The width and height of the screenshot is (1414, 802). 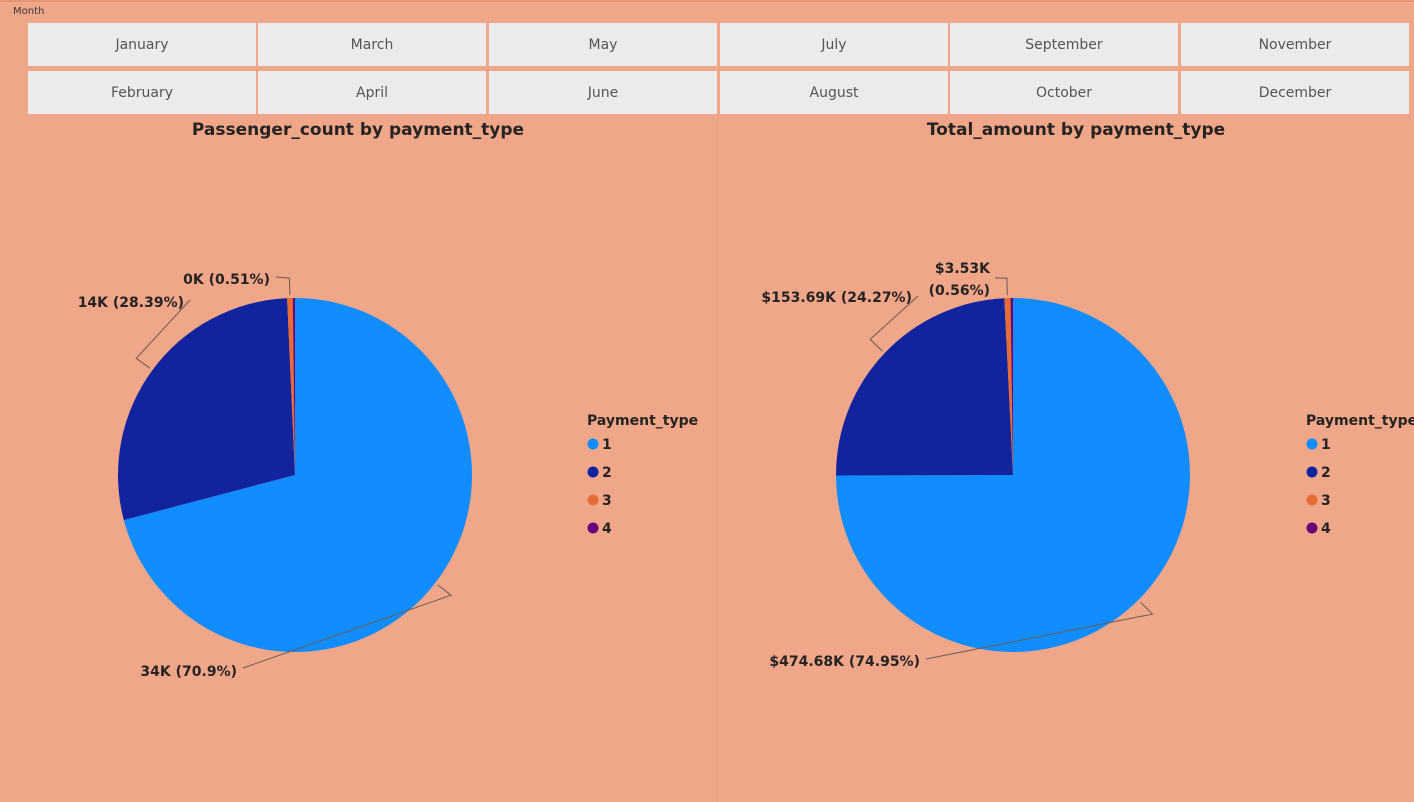 What do you see at coordinates (1295, 44) in the screenshot?
I see `month-button-november: November` at bounding box center [1295, 44].